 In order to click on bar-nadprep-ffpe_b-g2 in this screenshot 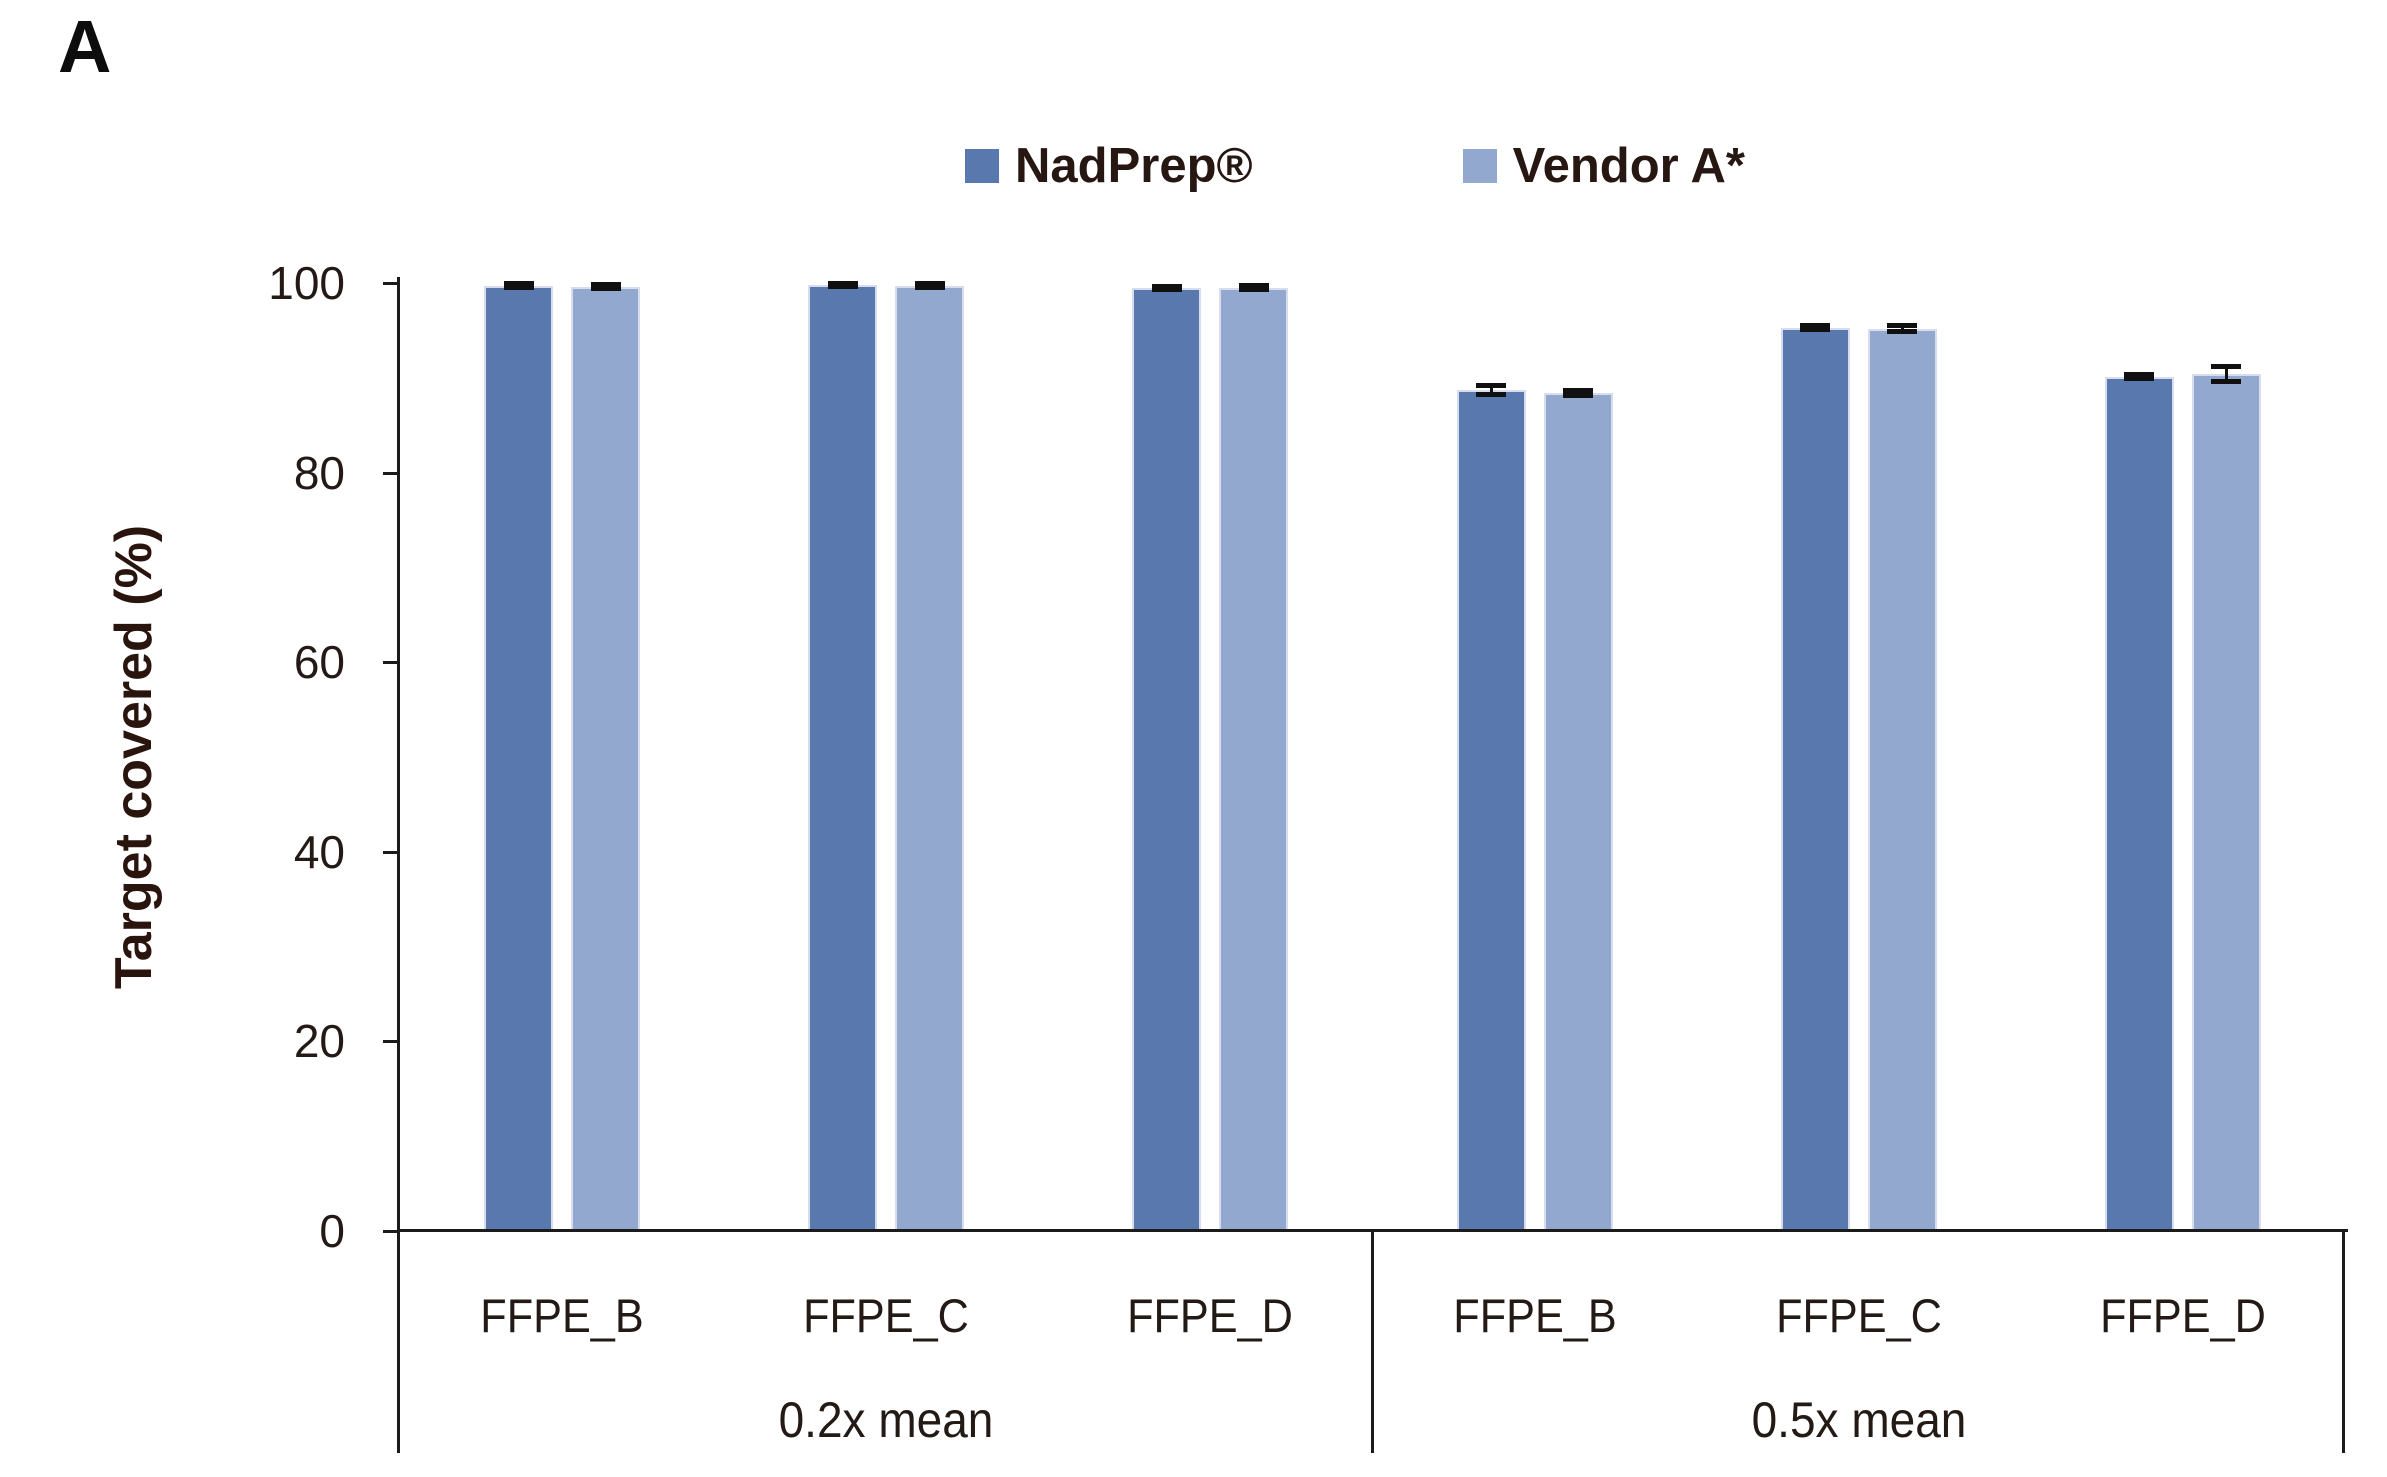, I will do `click(1491, 810)`.